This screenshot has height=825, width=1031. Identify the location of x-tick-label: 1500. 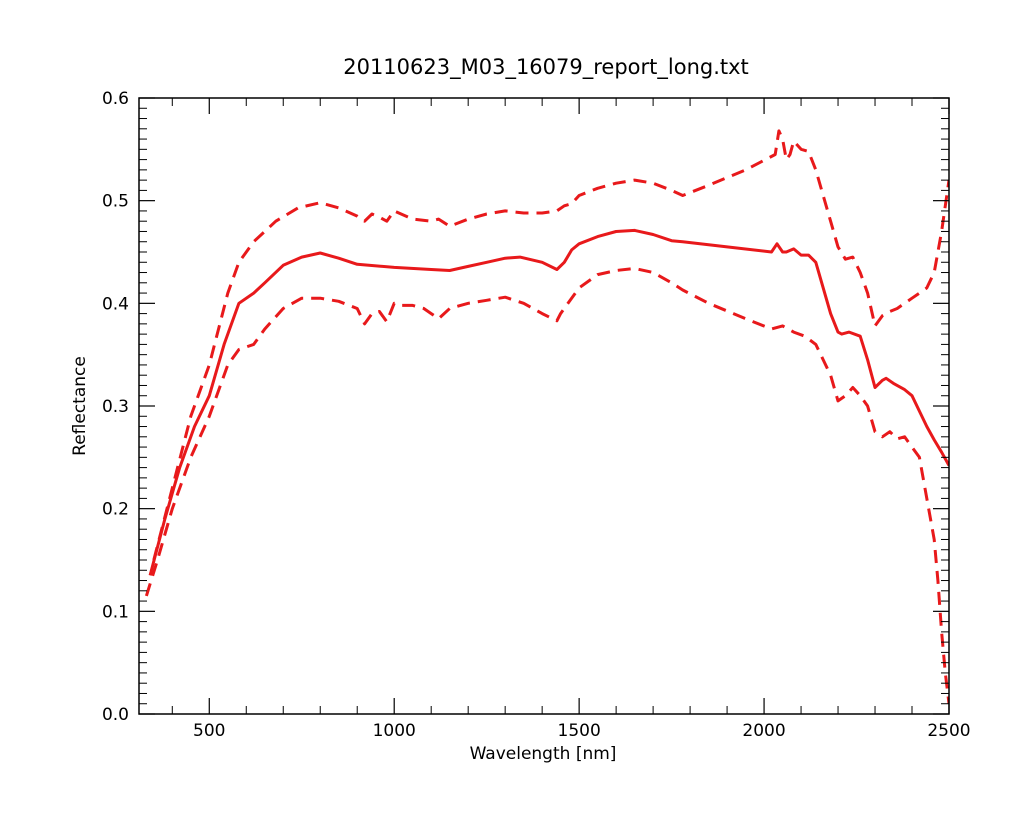
(579, 731).